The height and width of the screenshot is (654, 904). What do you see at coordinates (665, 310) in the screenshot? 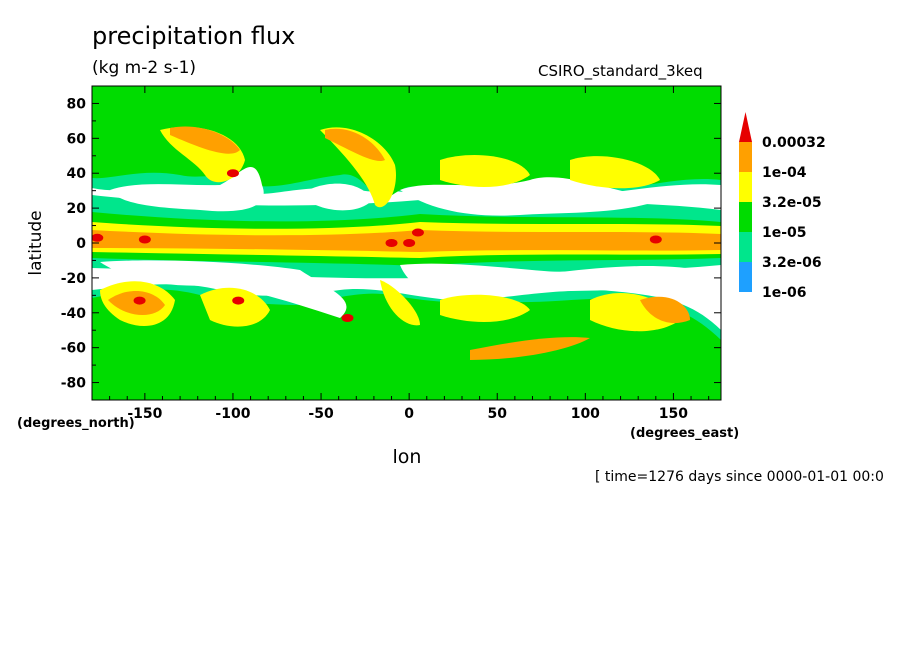
I see `contour-aus-orange` at bounding box center [665, 310].